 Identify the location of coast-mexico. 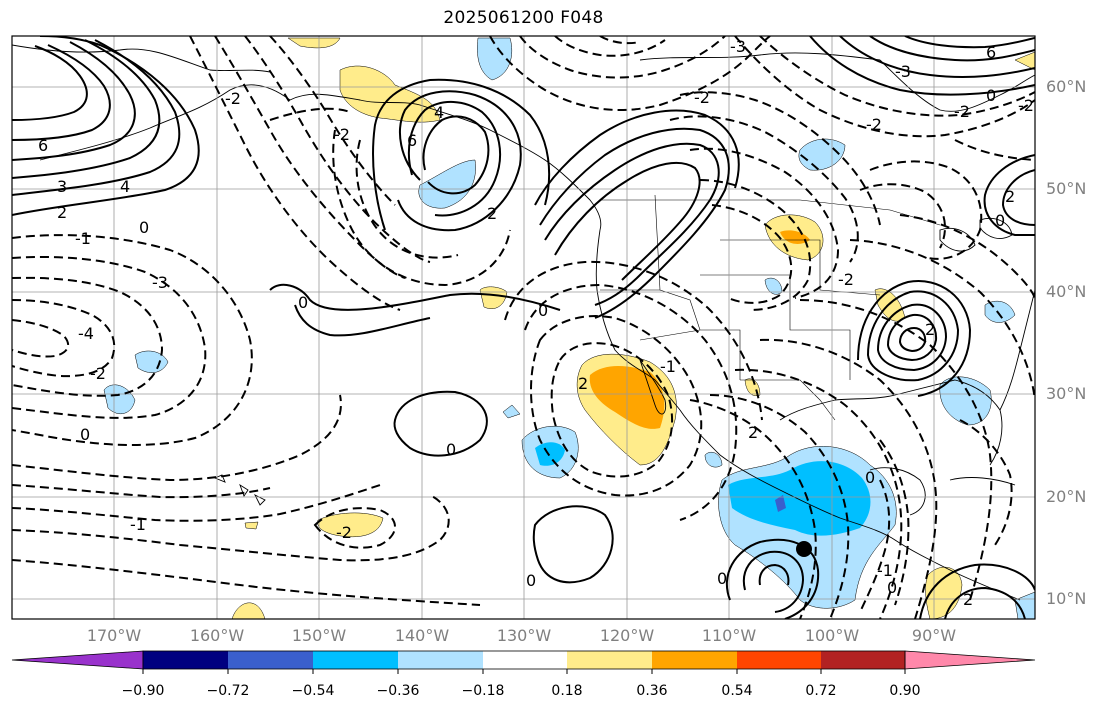
(850, 505).